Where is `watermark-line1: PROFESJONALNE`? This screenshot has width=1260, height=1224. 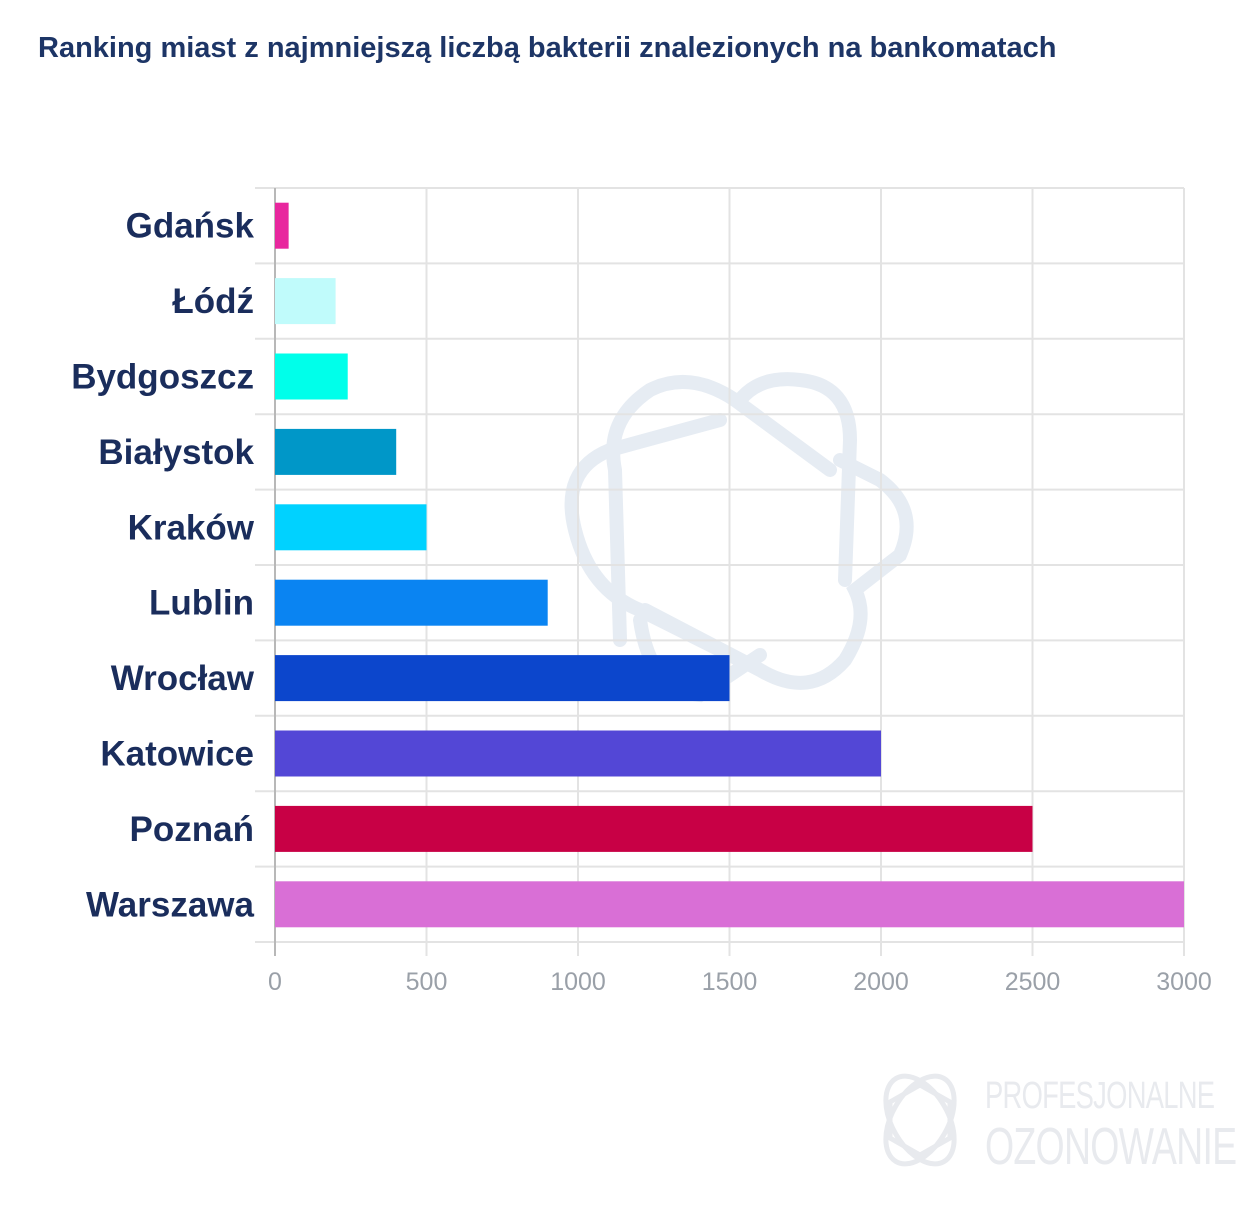
watermark-line1: PROFESJONALNE is located at coordinates (1100, 1096).